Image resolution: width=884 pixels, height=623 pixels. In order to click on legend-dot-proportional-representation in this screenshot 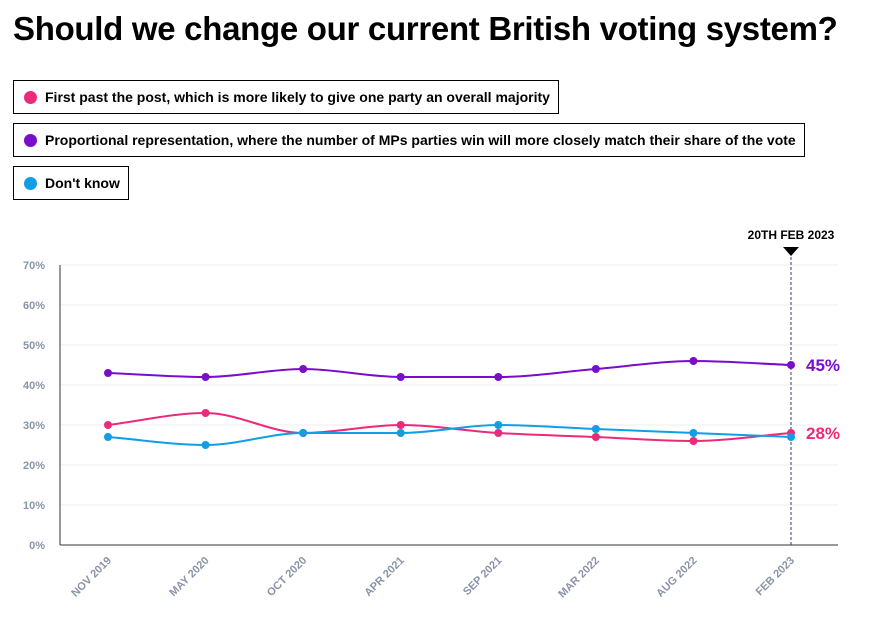, I will do `click(30, 140)`.